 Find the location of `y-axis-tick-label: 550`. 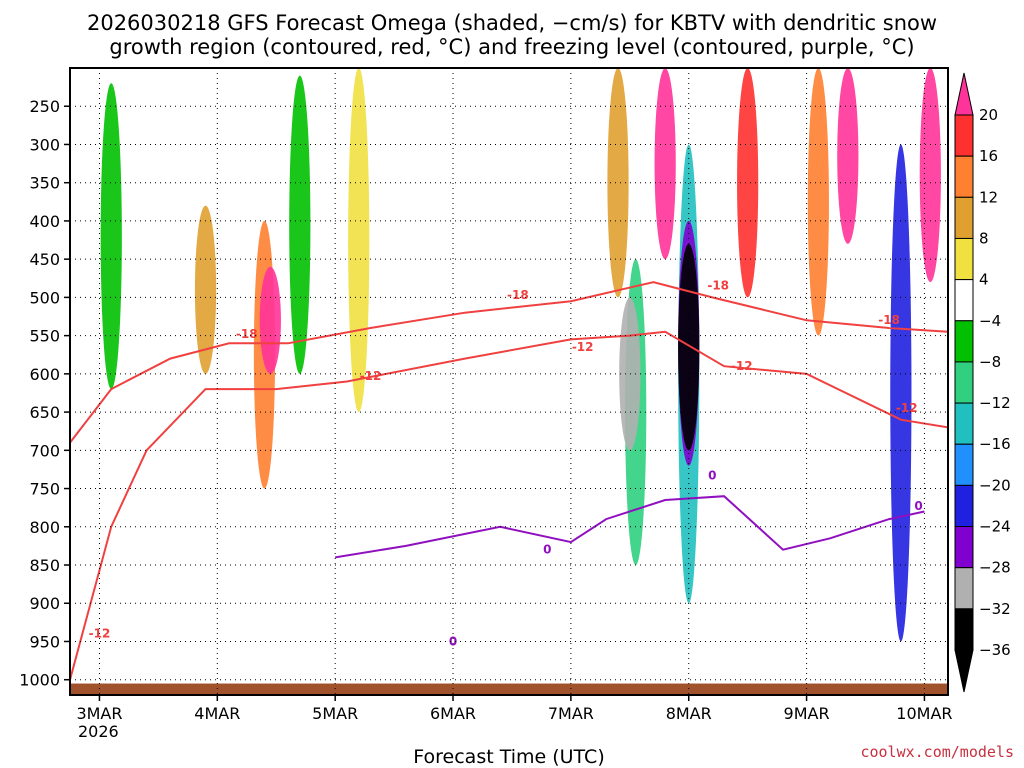

y-axis-tick-label: 550 is located at coordinates (44, 336).